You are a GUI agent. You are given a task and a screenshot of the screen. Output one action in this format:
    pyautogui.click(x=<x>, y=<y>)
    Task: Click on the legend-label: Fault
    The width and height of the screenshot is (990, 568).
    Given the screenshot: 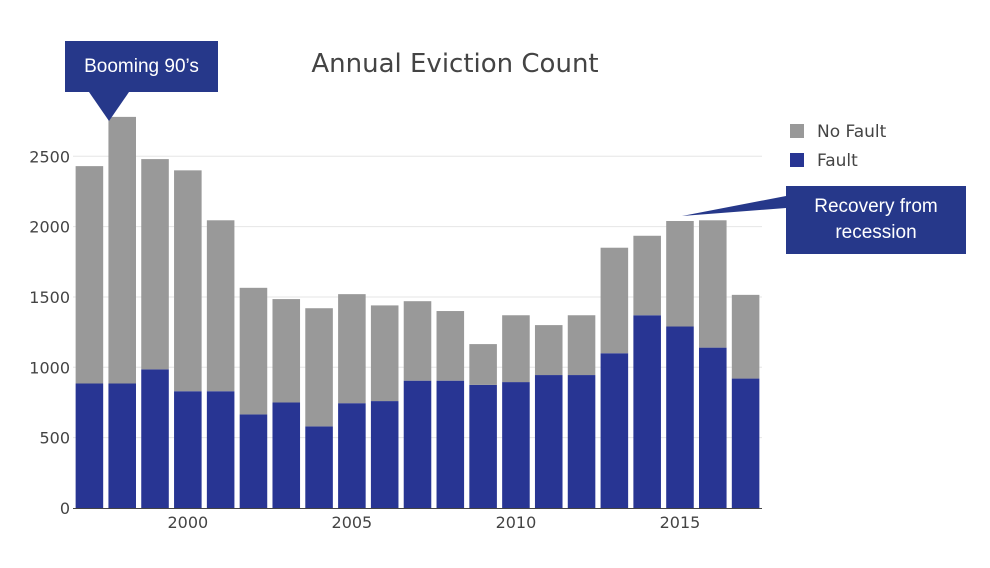 What is the action you would take?
    pyautogui.click(x=837, y=161)
    